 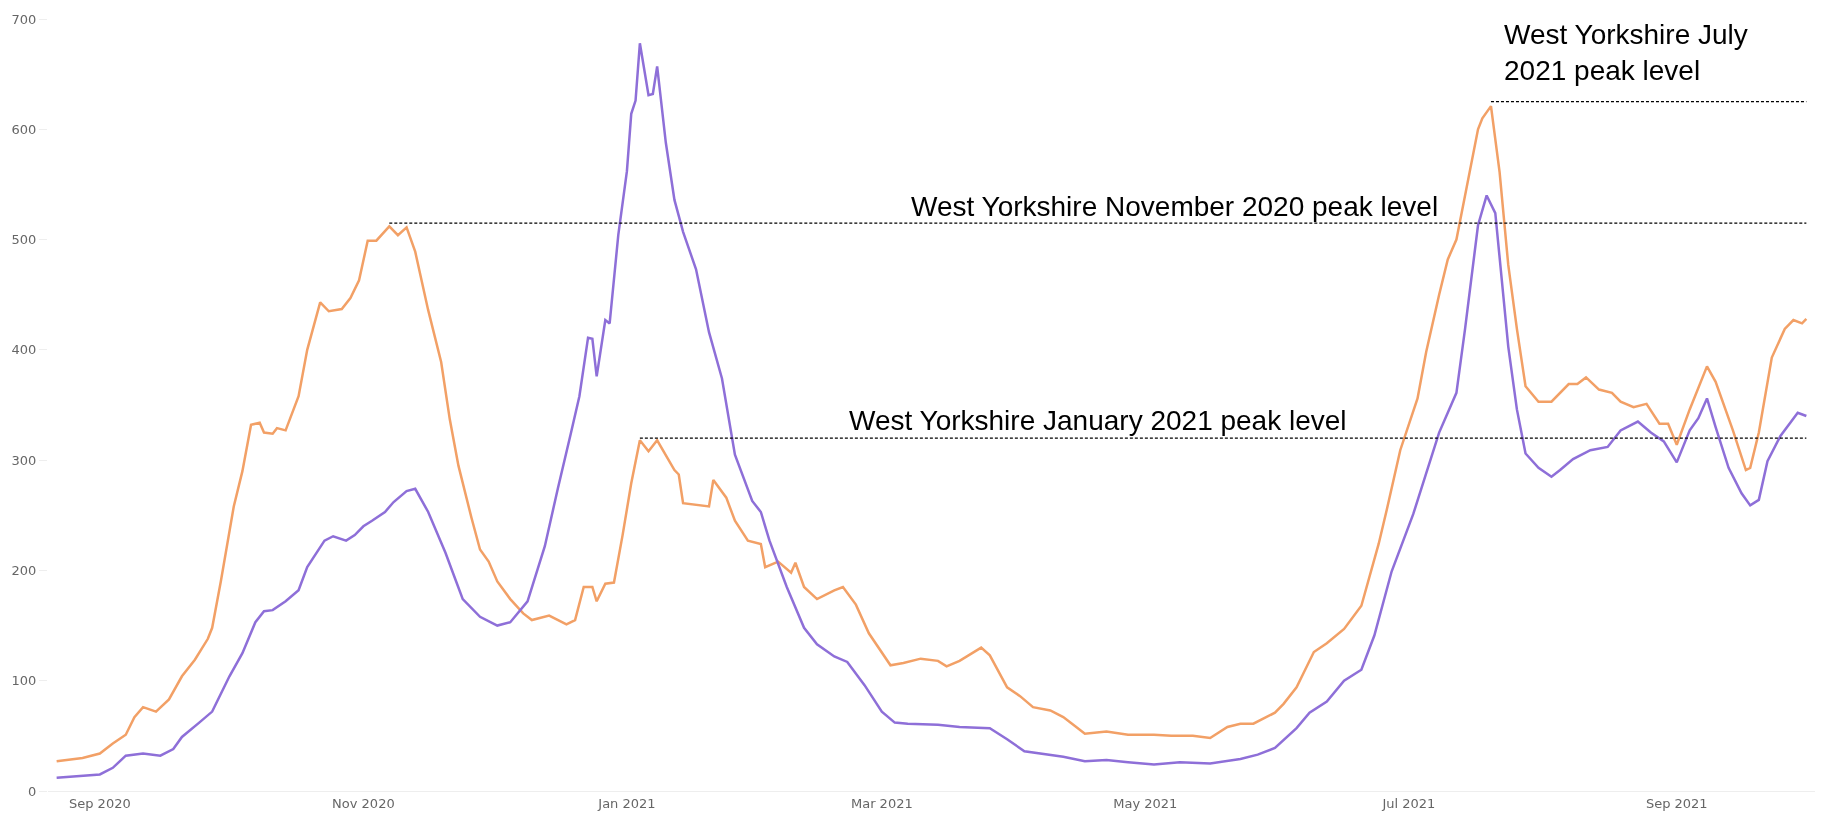 What do you see at coordinates (24, 19) in the screenshot?
I see `y-tick-label: 700` at bounding box center [24, 19].